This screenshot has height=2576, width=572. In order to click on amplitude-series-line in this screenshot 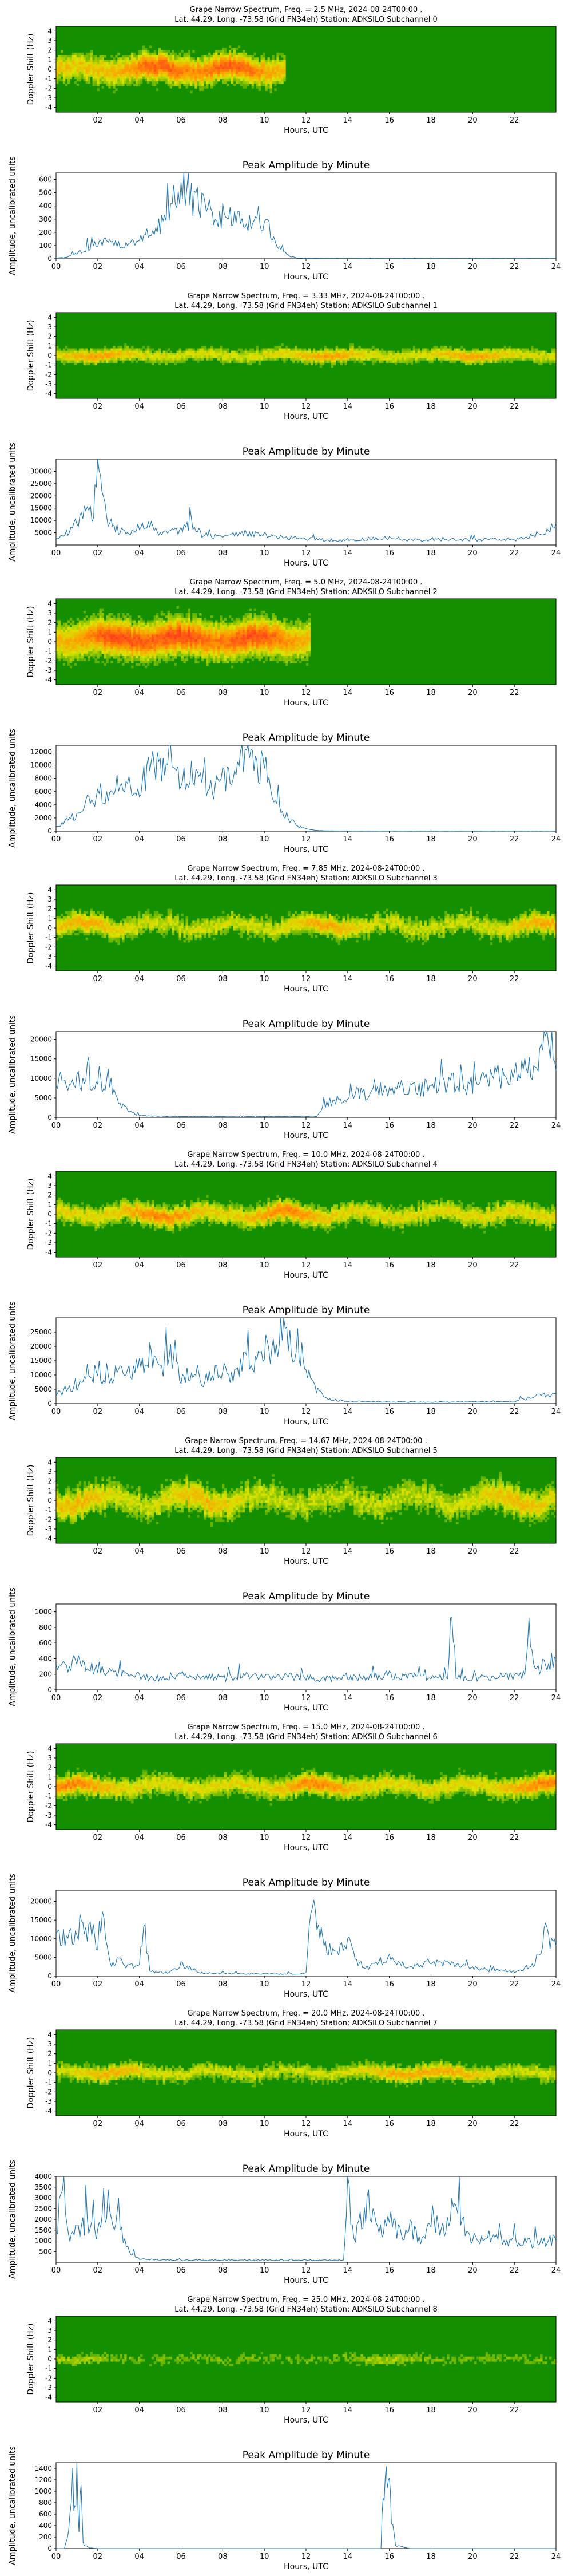, I will do `click(306, 215)`.